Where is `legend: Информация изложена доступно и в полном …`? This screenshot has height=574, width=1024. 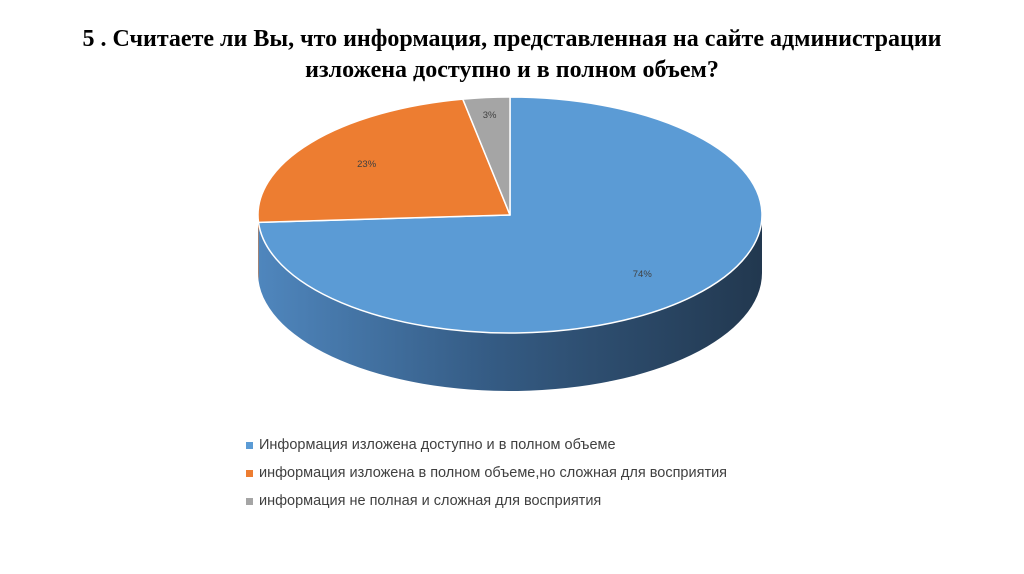
legend: Информация изложена доступно и в полном … is located at coordinates (486, 473).